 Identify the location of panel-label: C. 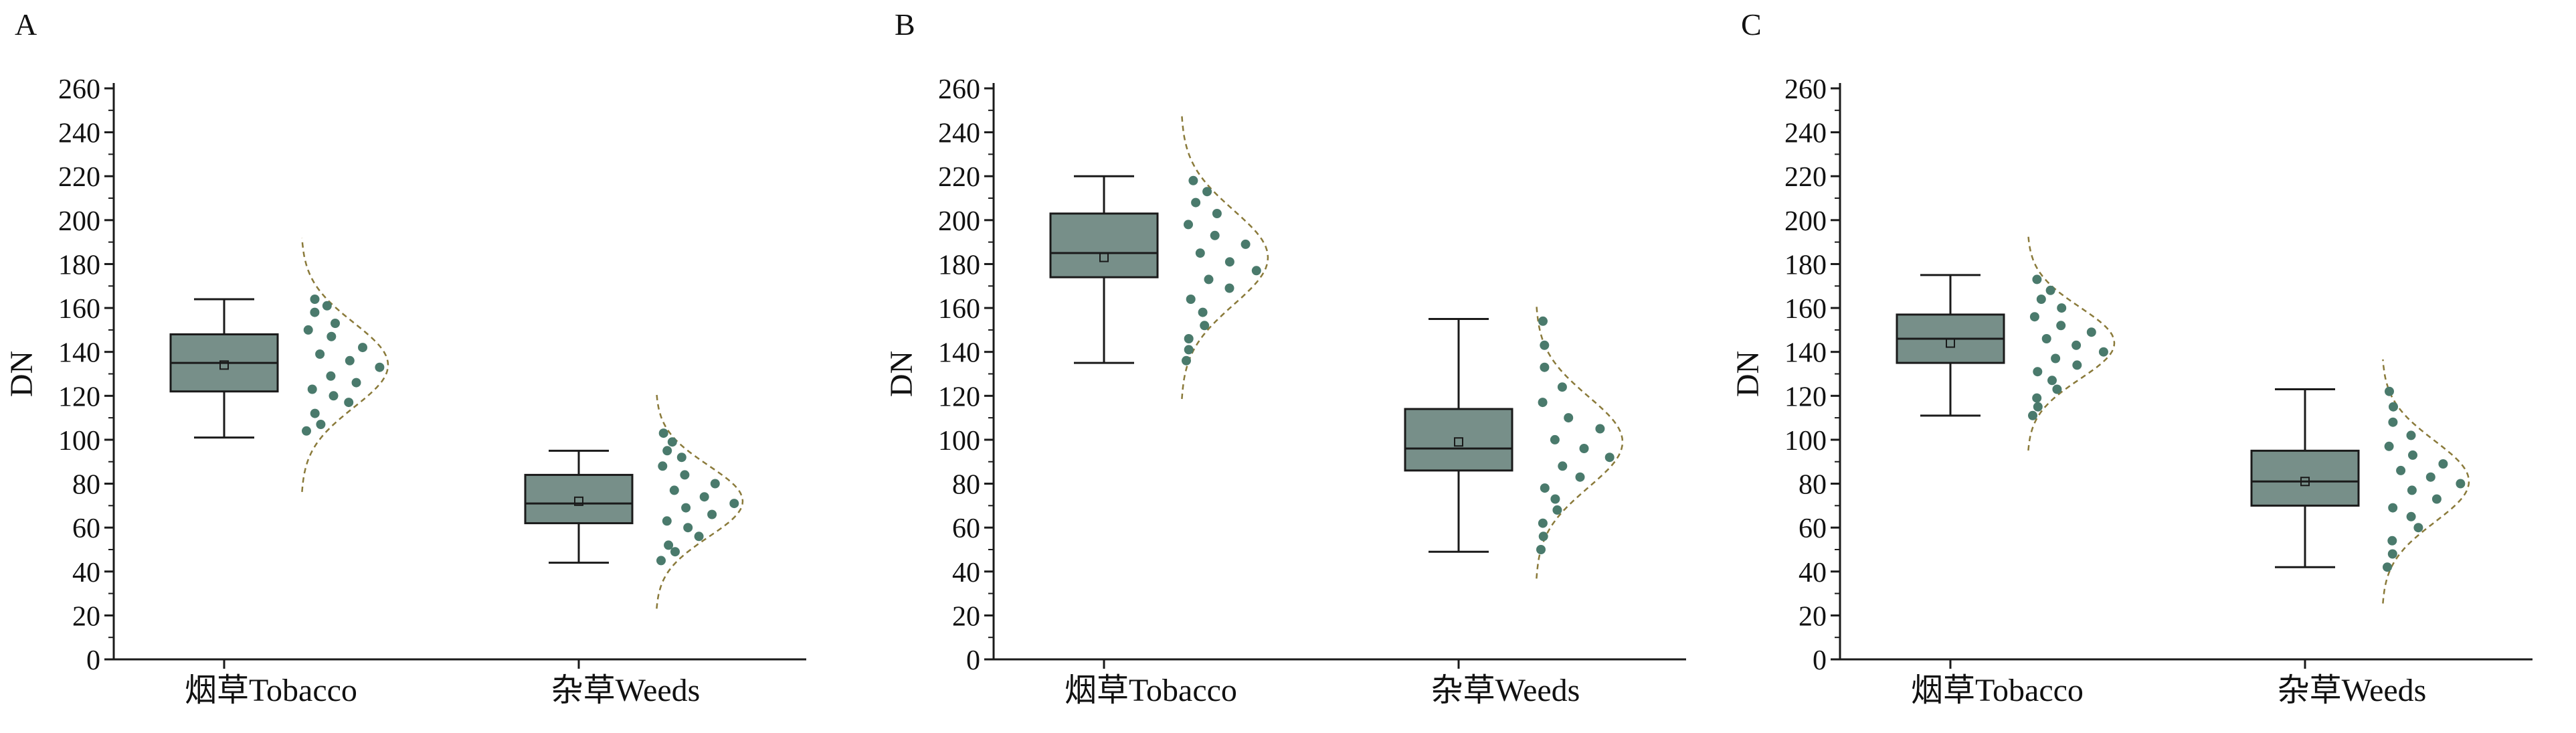
(1751, 24).